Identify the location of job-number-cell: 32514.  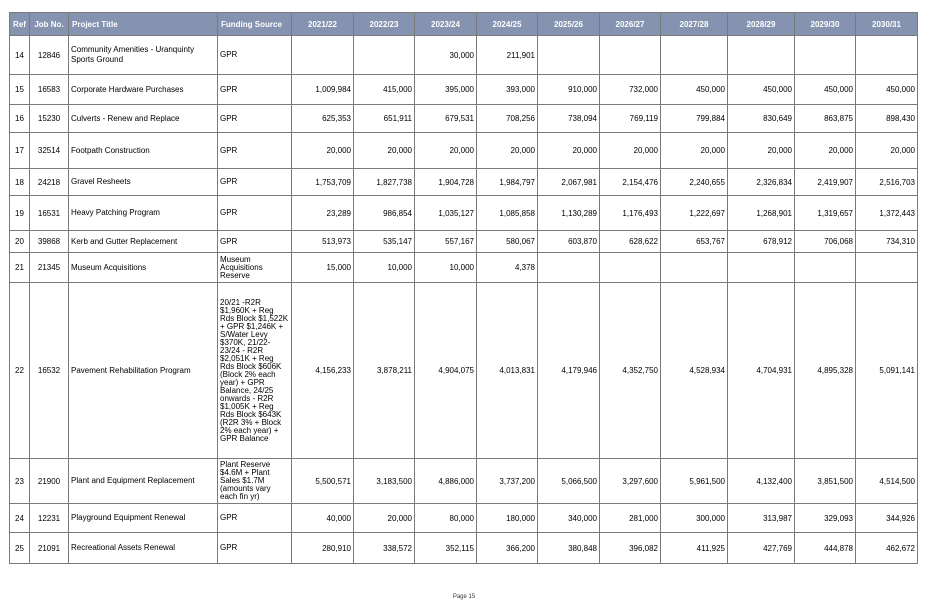
(49, 150).